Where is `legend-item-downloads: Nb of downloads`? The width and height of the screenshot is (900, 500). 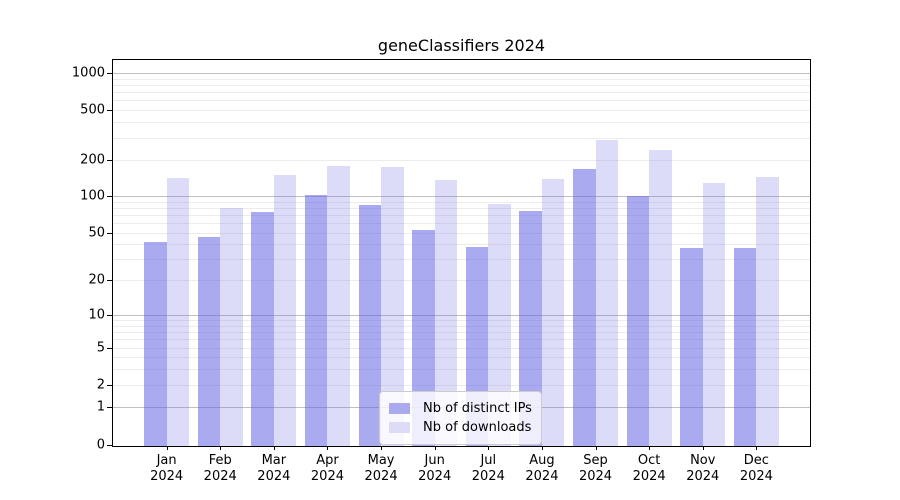 legend-item-downloads: Nb of downloads is located at coordinates (460, 427).